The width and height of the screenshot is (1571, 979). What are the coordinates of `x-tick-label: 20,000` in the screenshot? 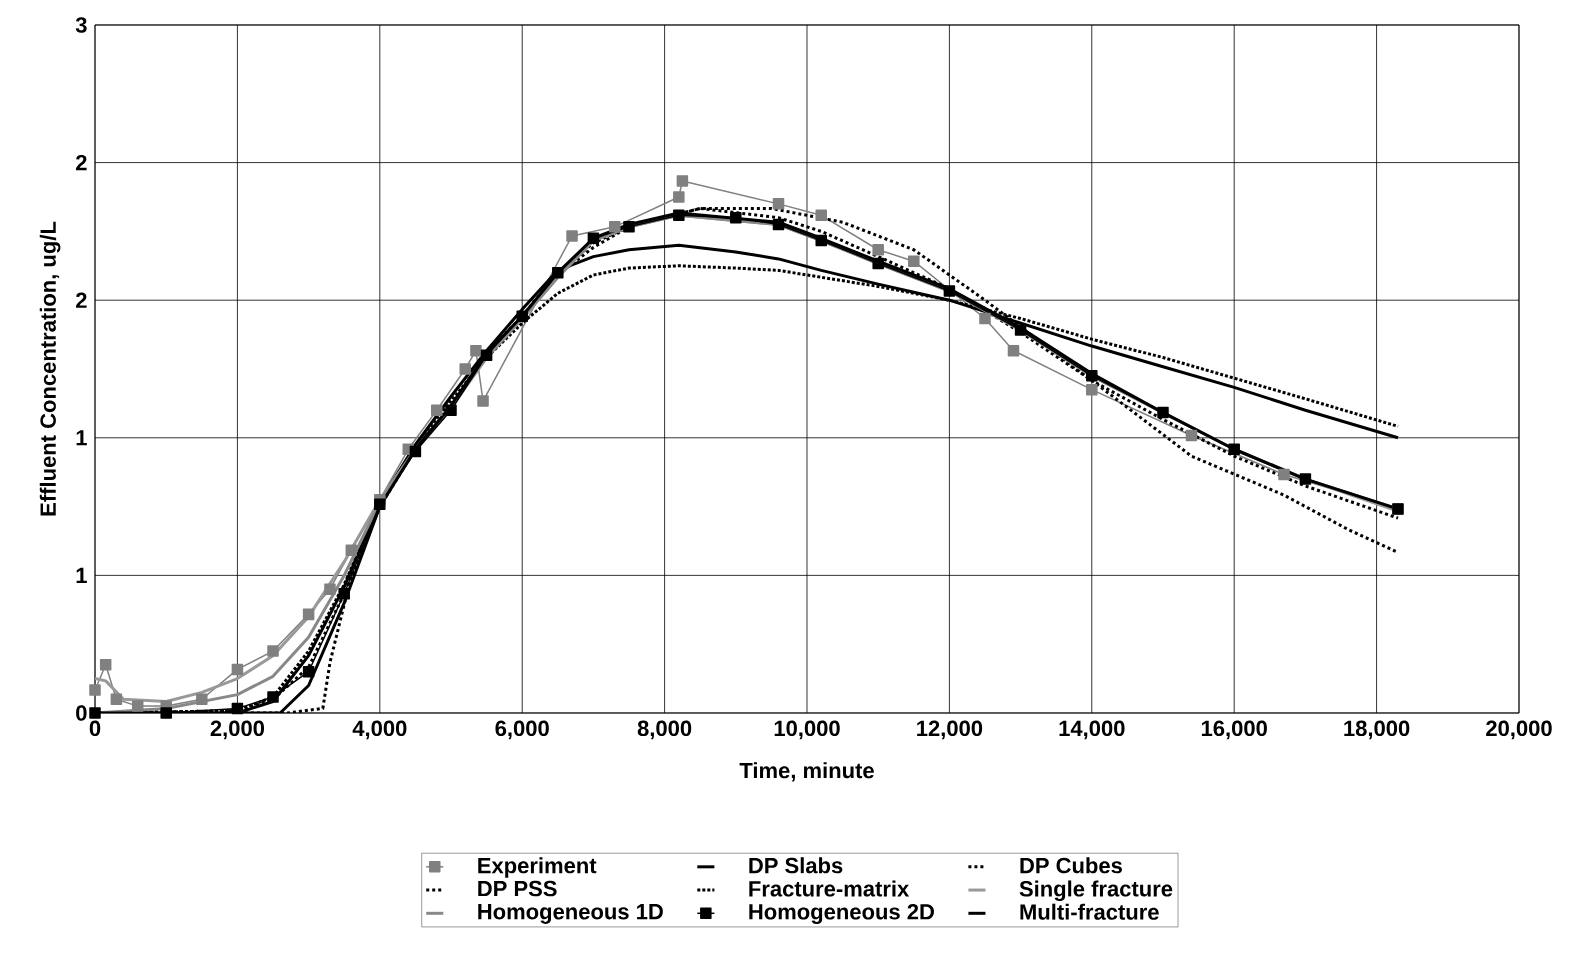 It's located at (1519, 730).